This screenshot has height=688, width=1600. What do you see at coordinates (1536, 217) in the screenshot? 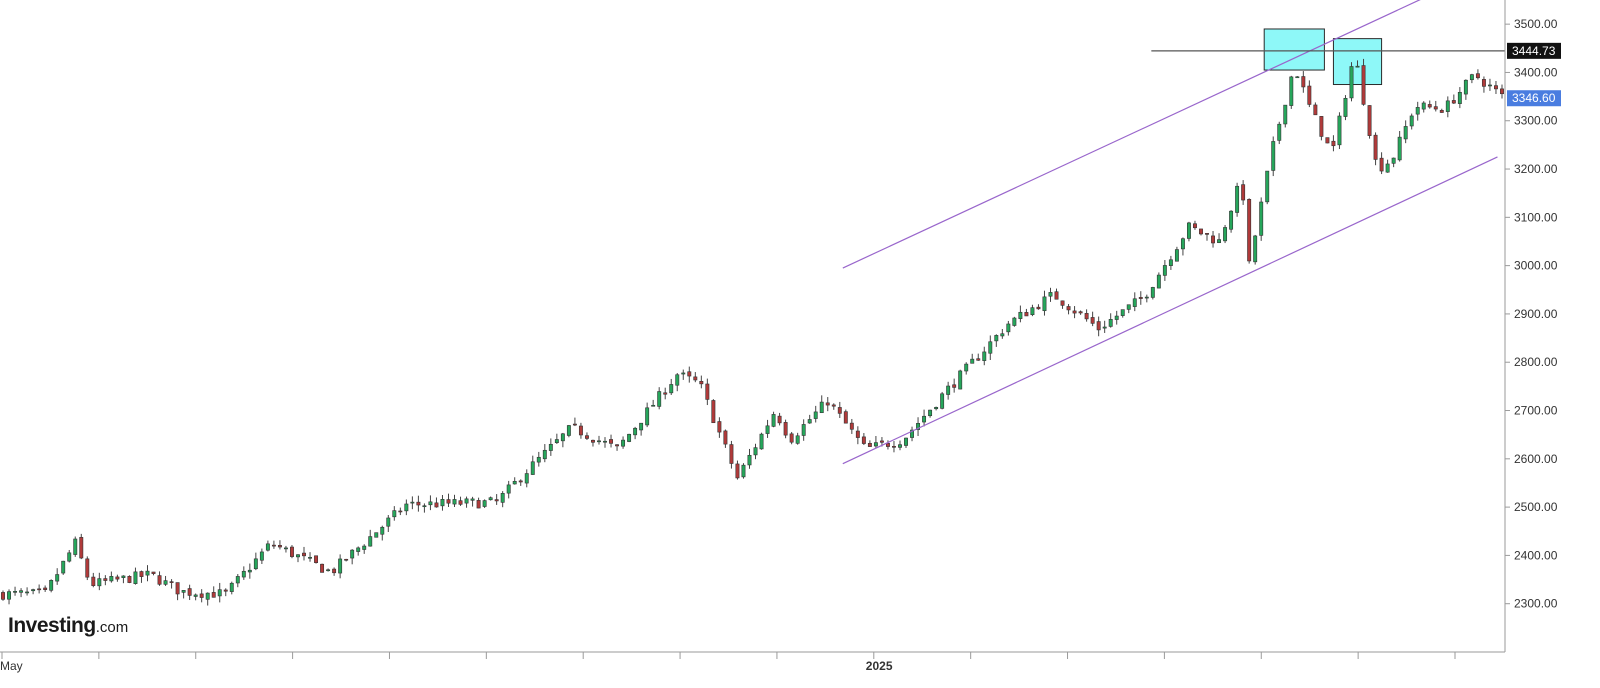
I see `y-tick-label: 3100.00` at bounding box center [1536, 217].